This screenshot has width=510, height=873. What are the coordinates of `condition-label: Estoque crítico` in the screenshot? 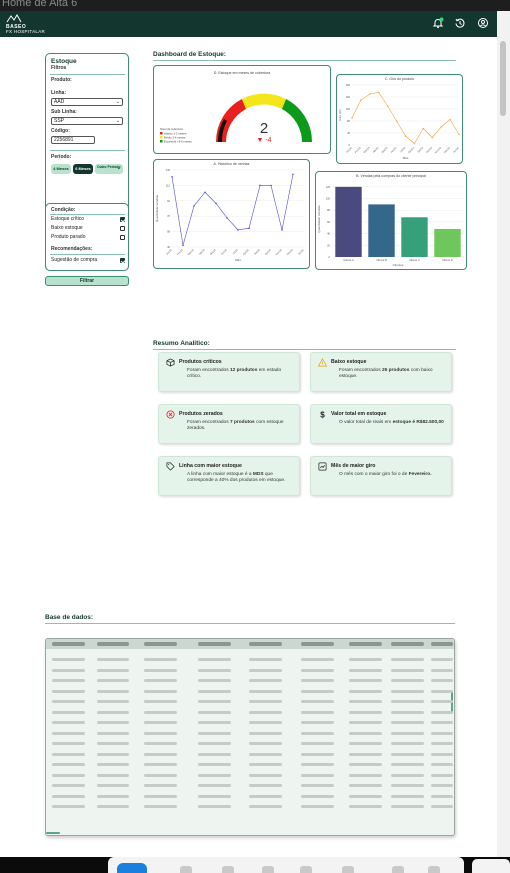 It's located at (68, 219).